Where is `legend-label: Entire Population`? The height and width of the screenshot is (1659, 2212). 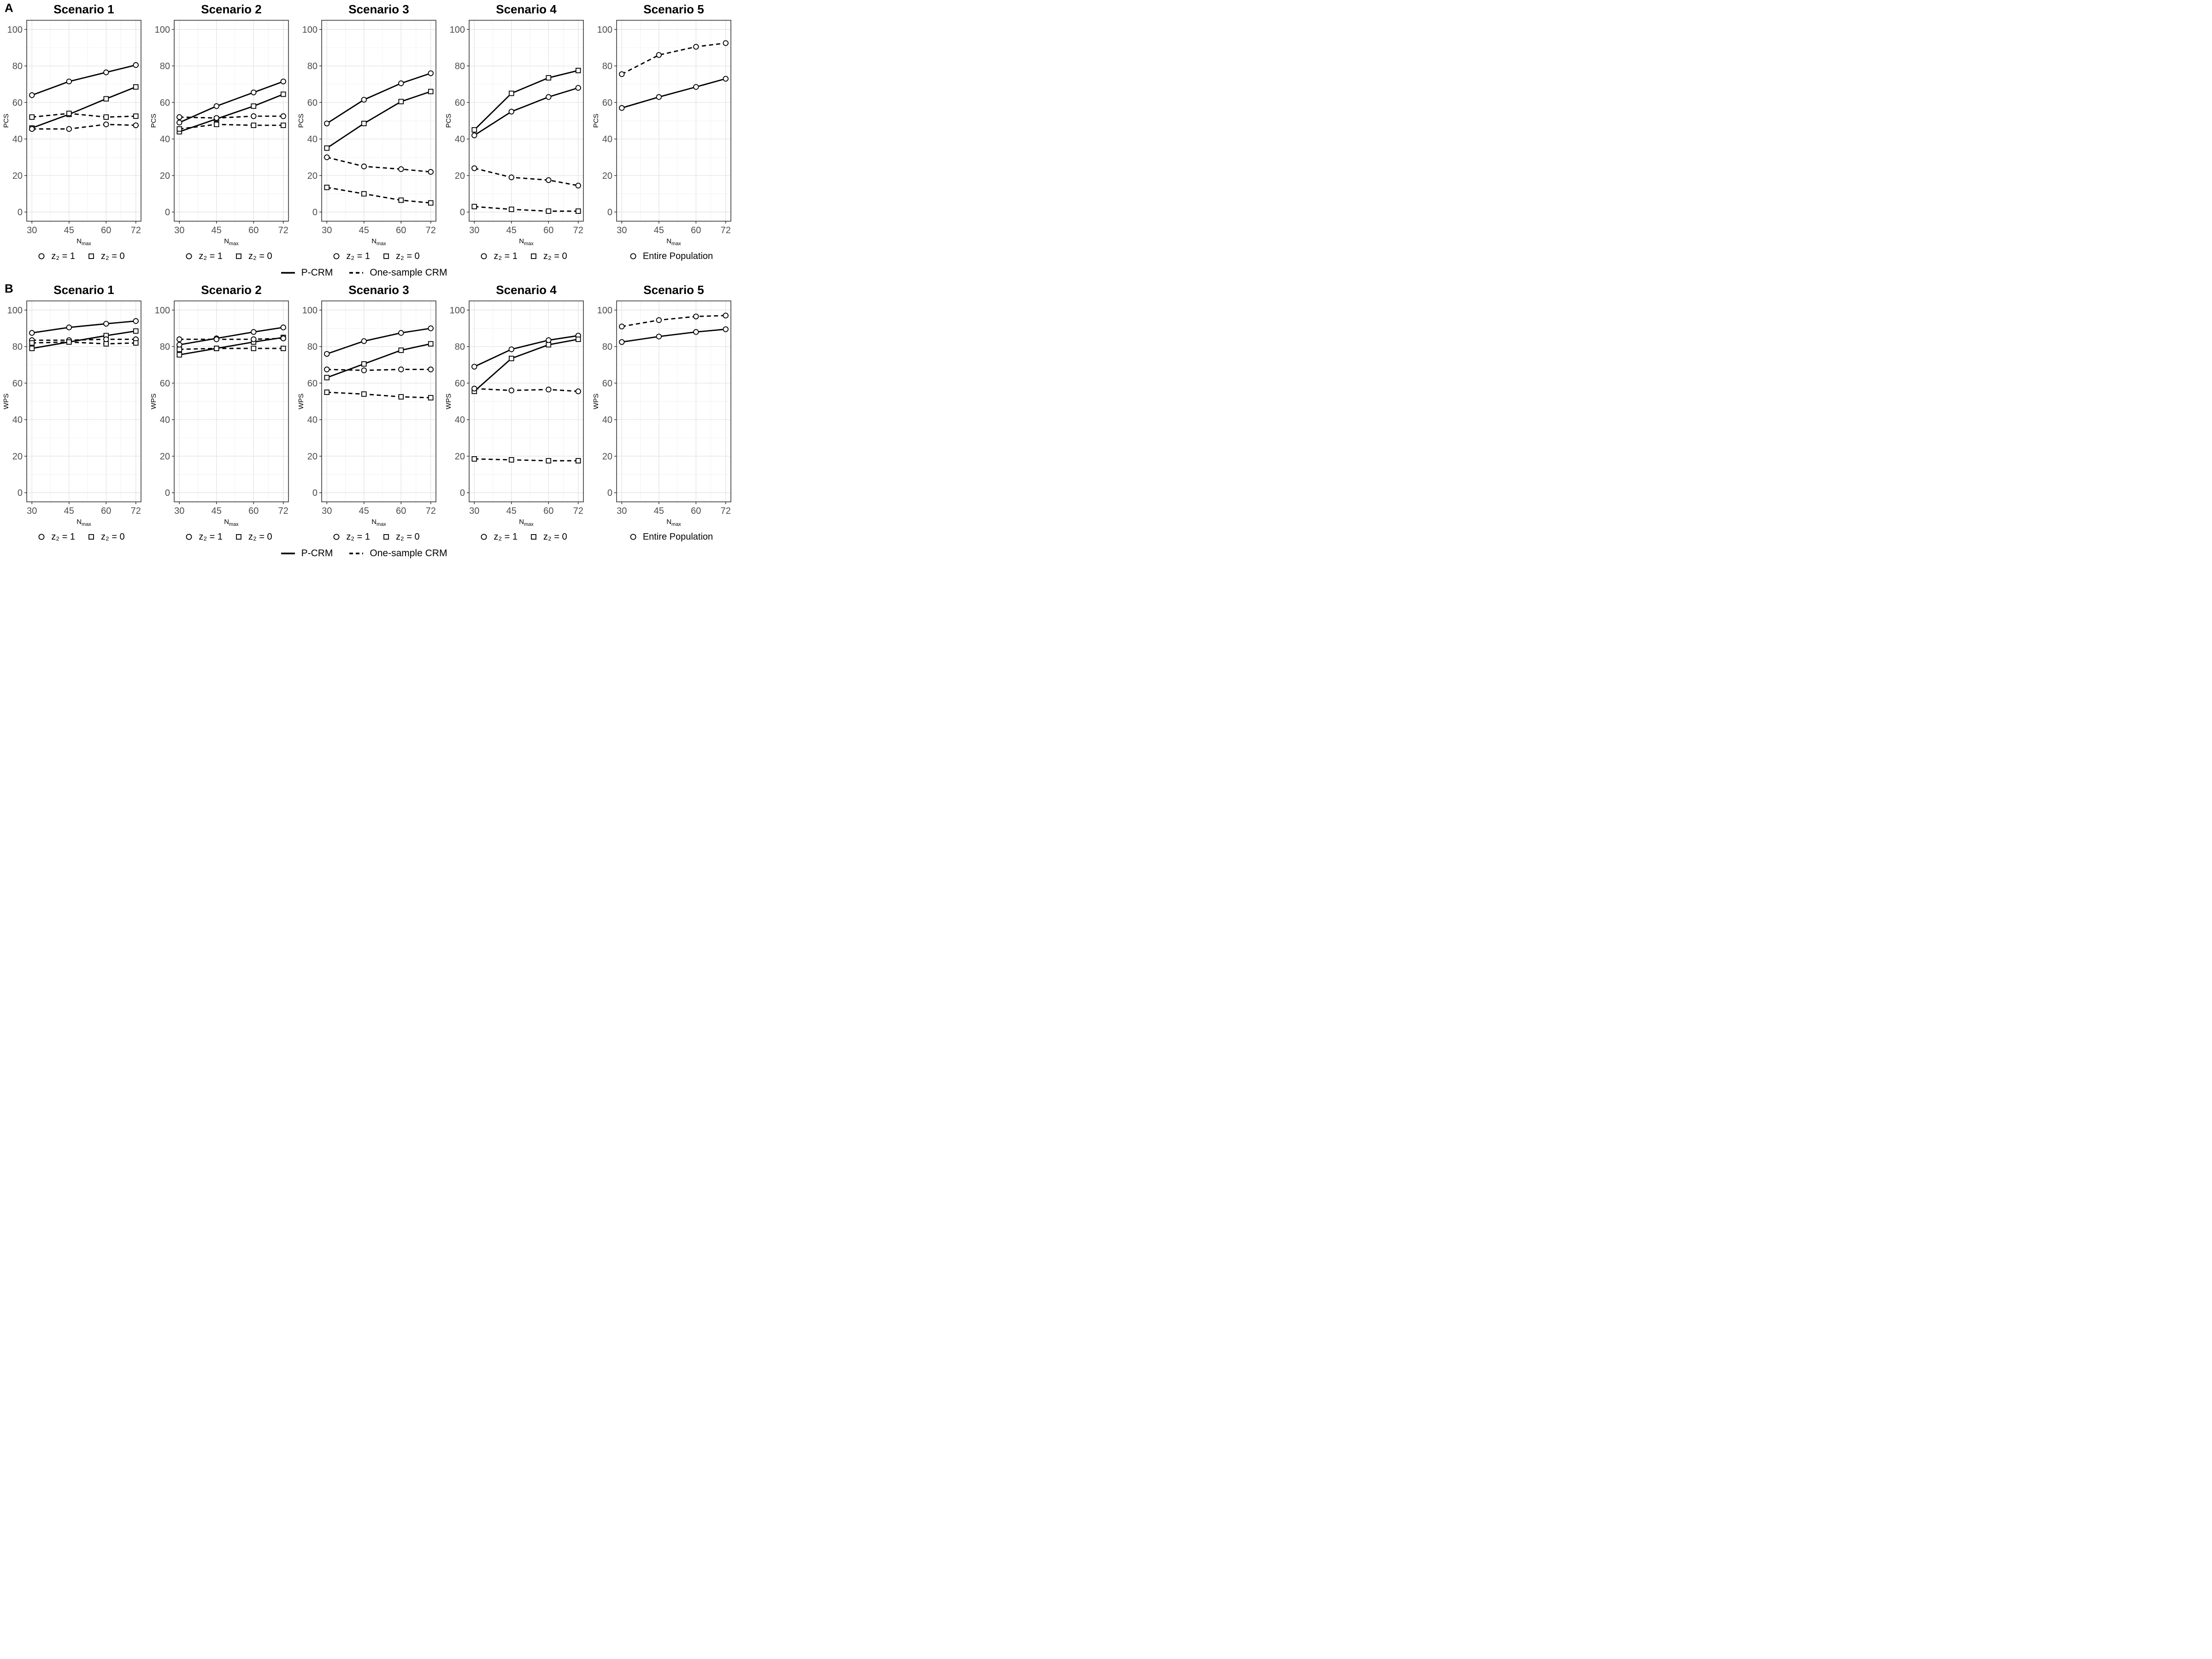 legend-label: Entire Population is located at coordinates (677, 256).